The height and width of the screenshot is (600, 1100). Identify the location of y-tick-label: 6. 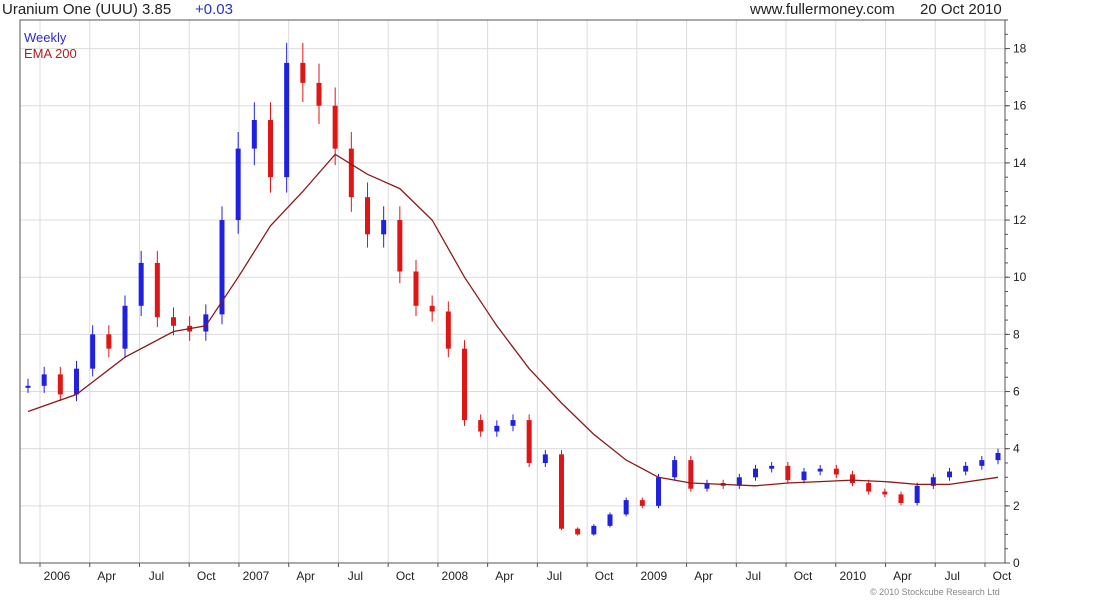
(1016, 392).